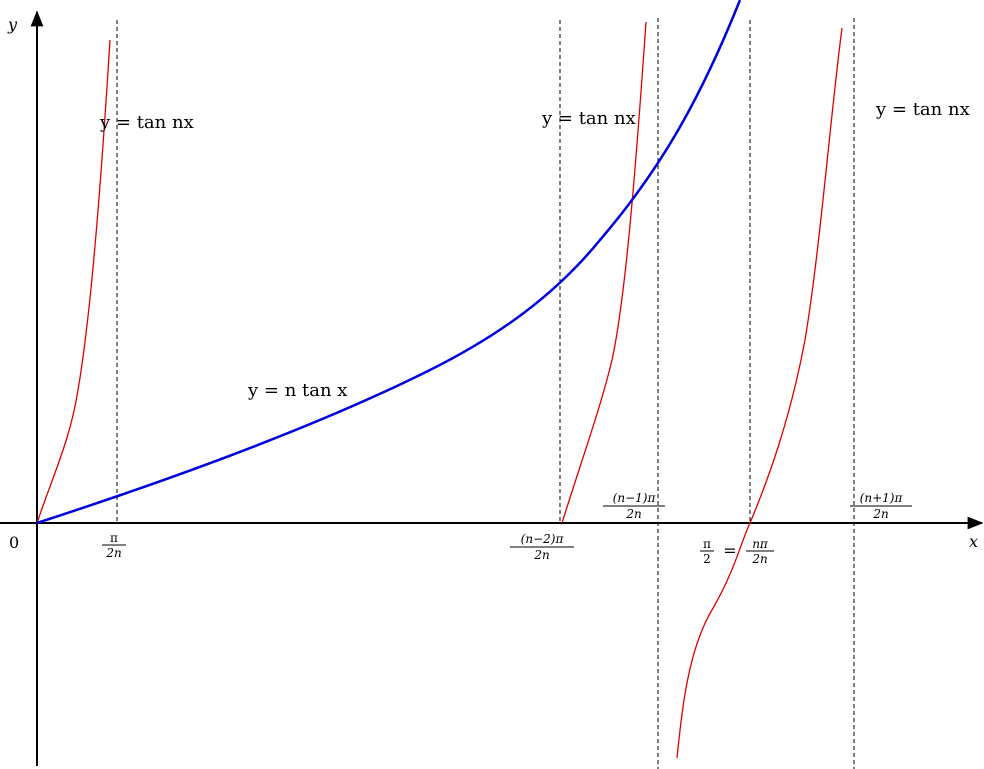 This screenshot has width=984, height=769. I want to click on tan-nx-label-right: y = tan nx, so click(922, 109).